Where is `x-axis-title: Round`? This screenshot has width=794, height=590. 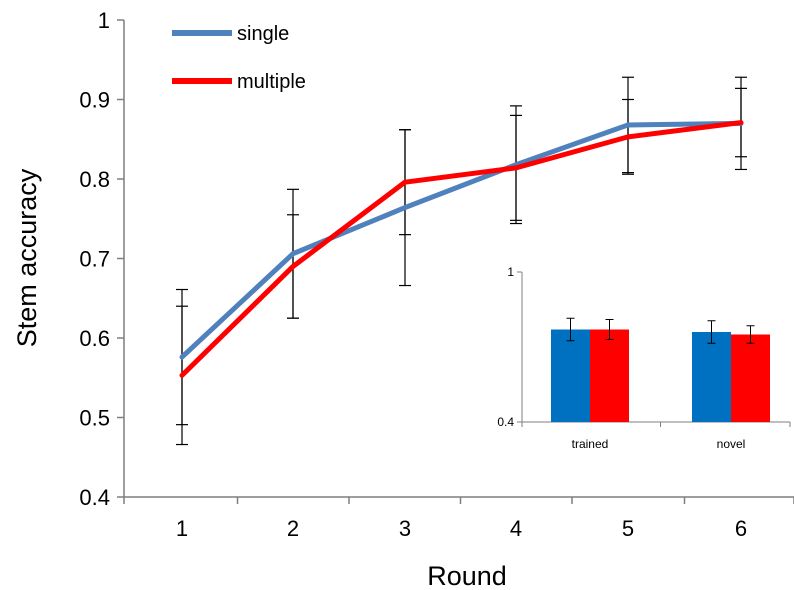 x-axis-title: Round is located at coordinates (467, 575).